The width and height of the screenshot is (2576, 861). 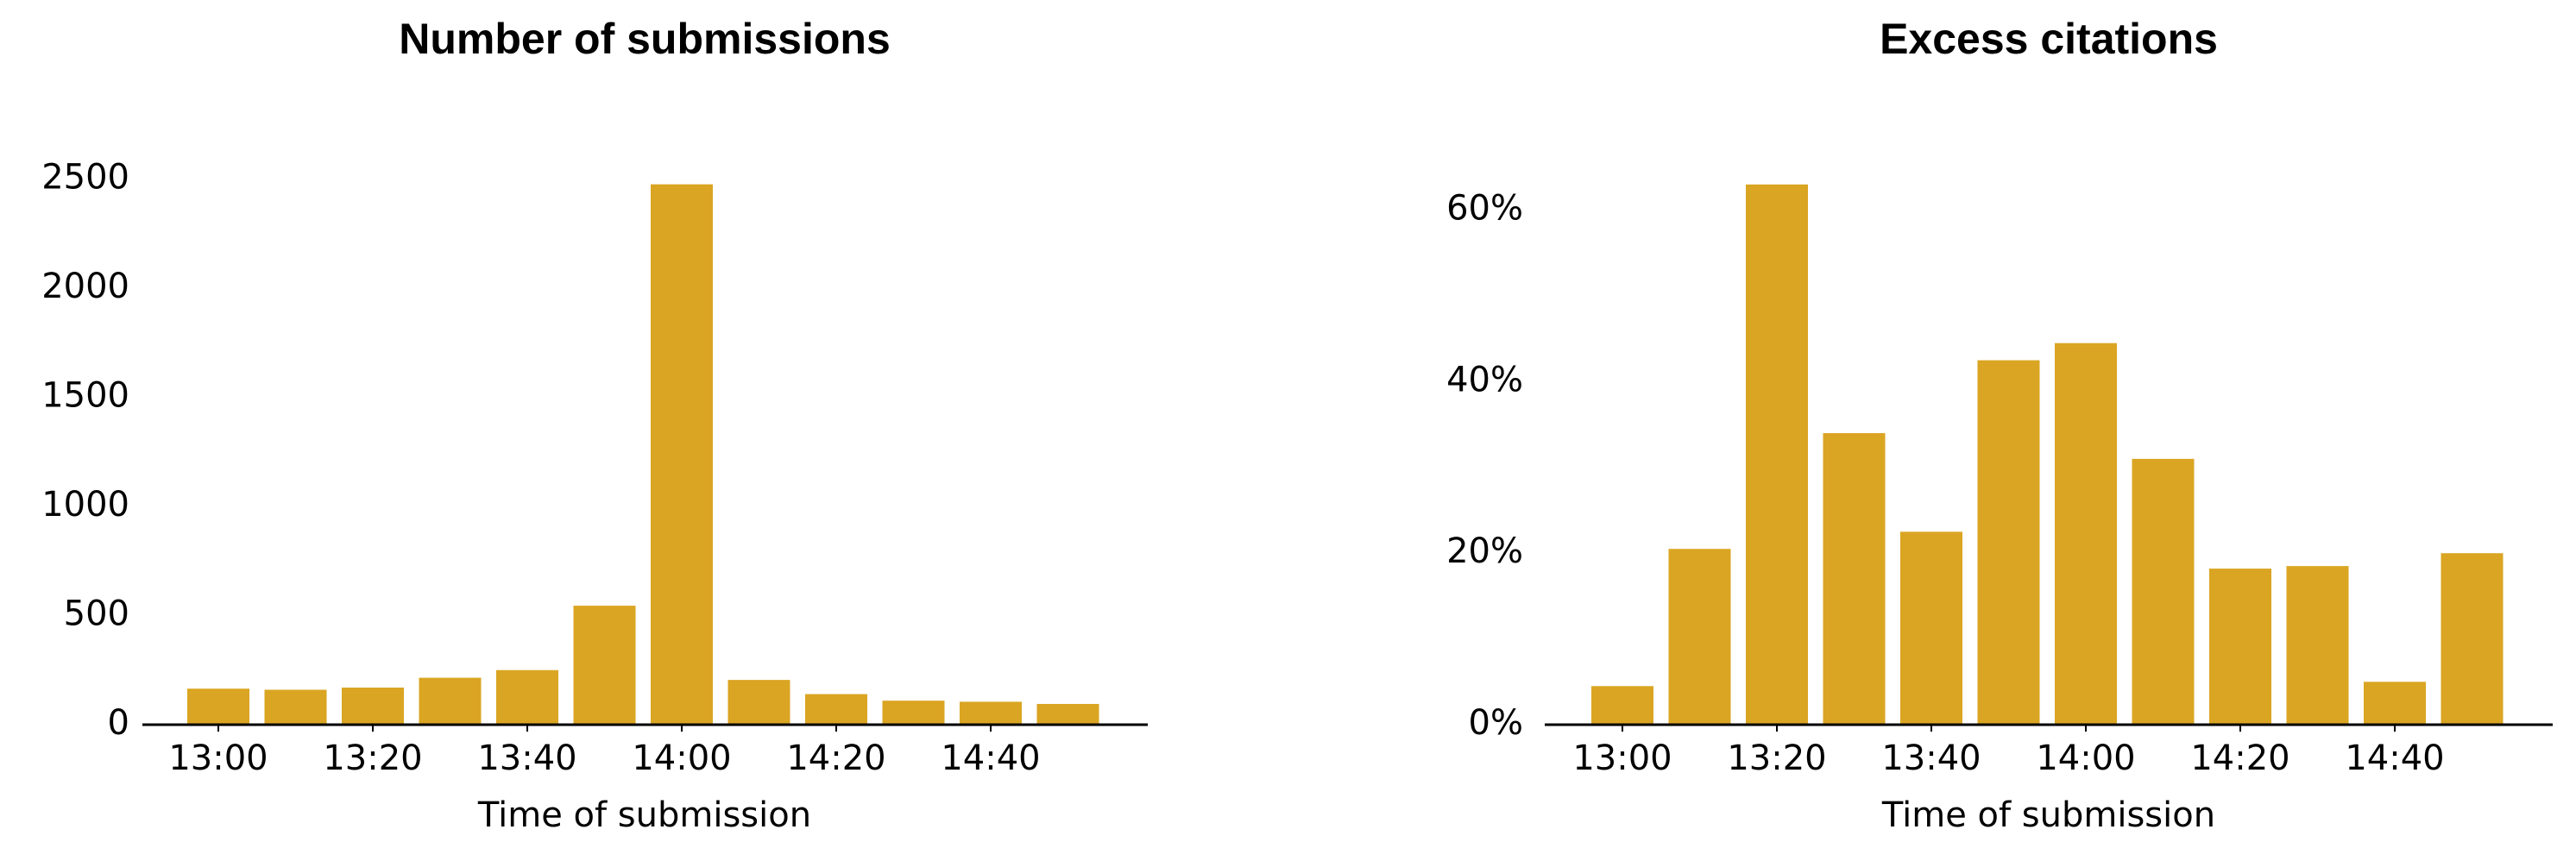 I want to click on y-tick-label: 60%, so click(x=1484, y=209).